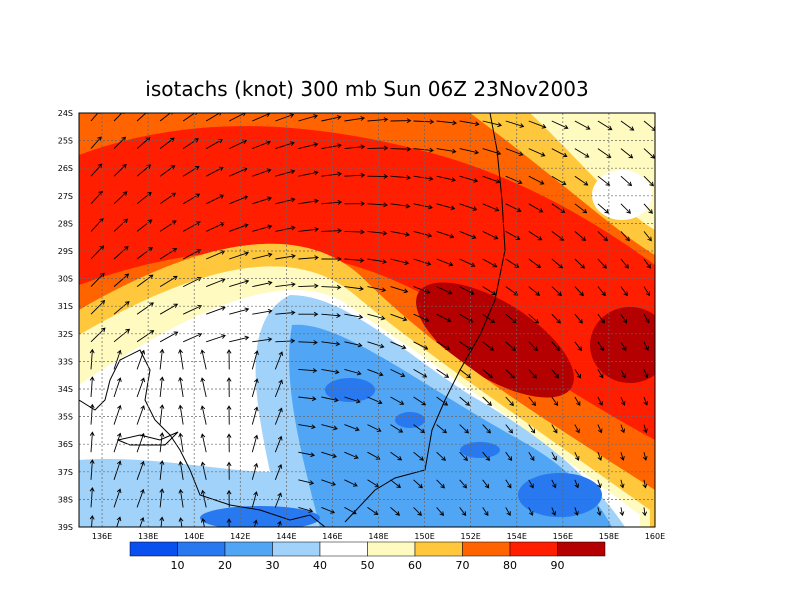  Describe the element at coordinates (65, 389) in the screenshot. I see `lat-label: 34S` at that location.